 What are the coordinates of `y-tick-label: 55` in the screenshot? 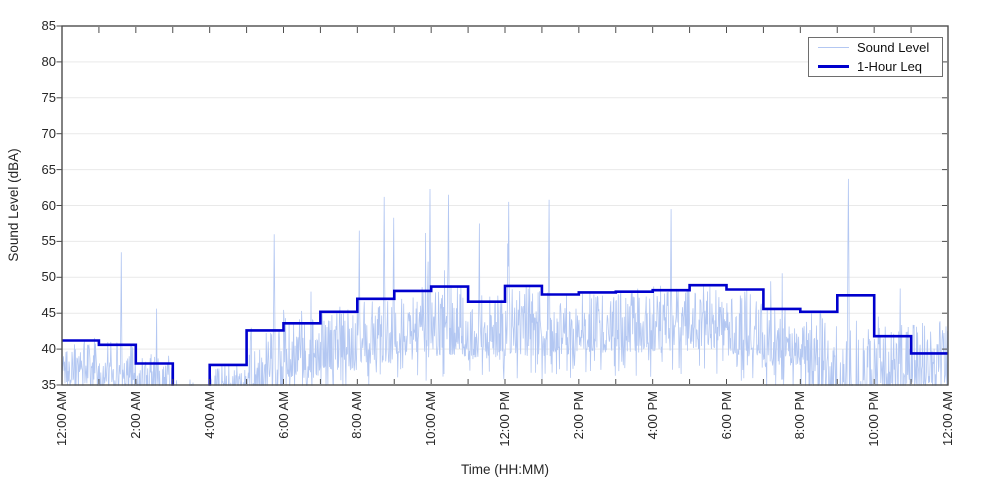 It's located at (48, 241).